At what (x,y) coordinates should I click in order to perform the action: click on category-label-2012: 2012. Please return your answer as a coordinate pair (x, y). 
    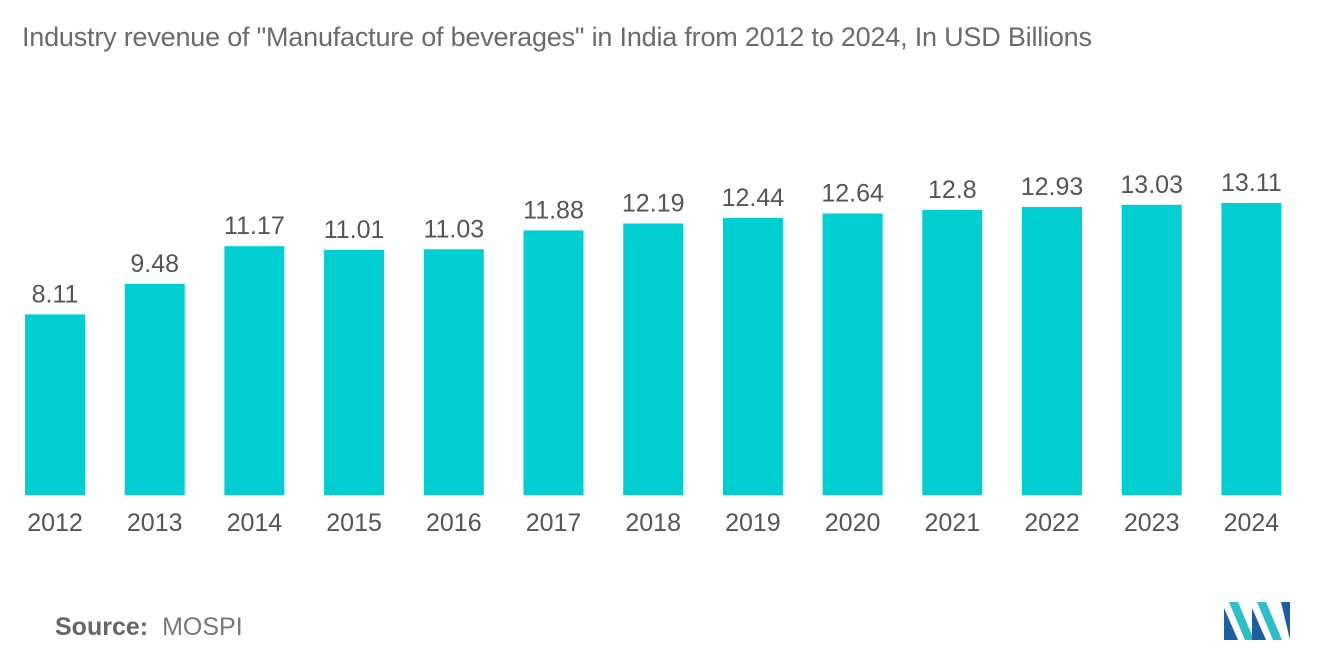
    Looking at the image, I should click on (55, 523).